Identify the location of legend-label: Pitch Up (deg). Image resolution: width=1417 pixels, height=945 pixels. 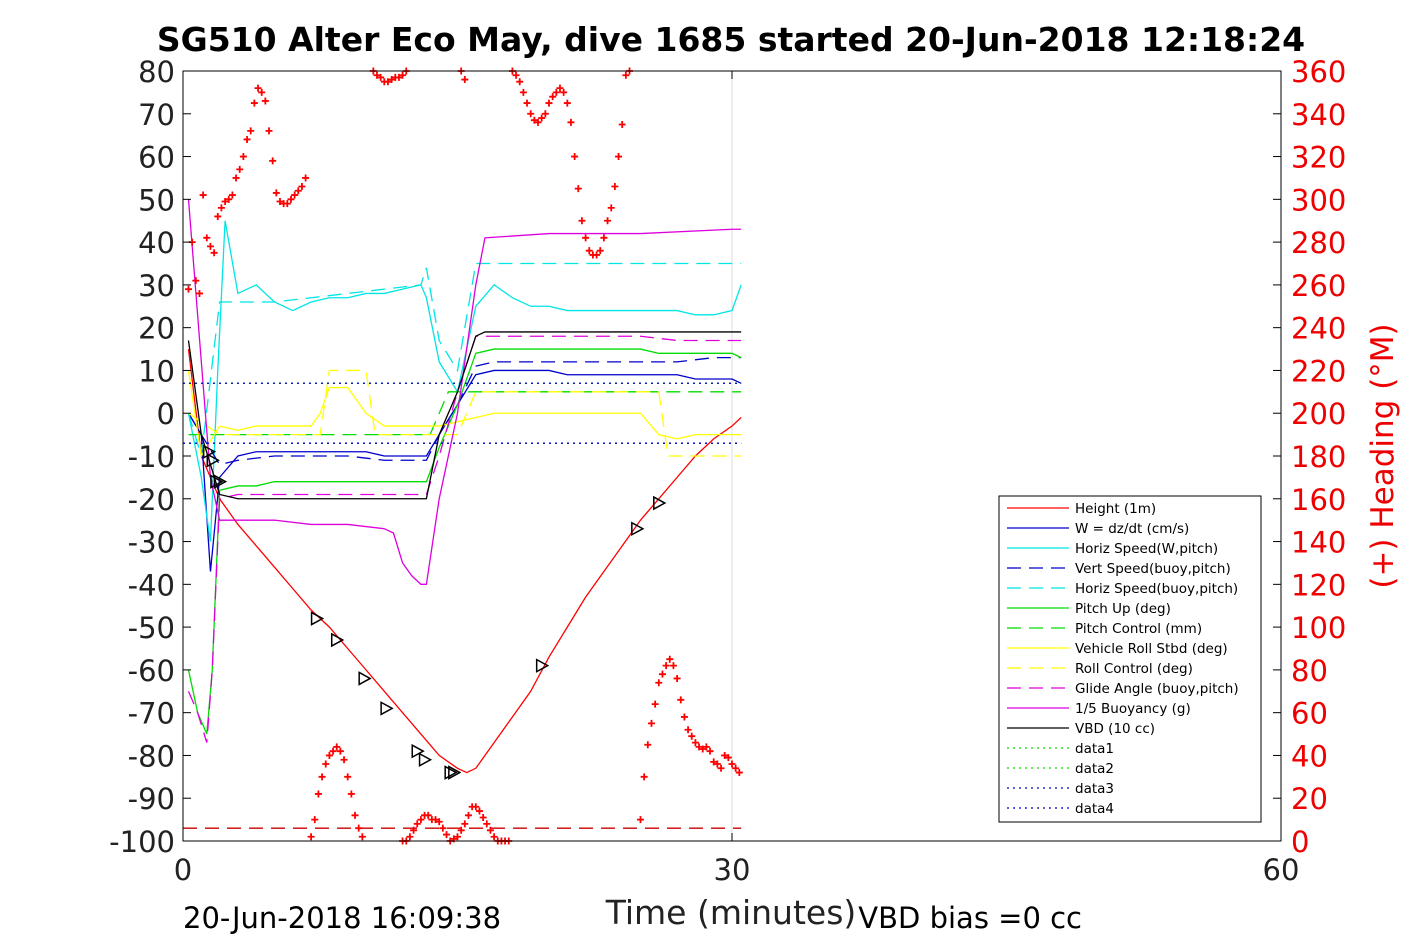
(1123, 609).